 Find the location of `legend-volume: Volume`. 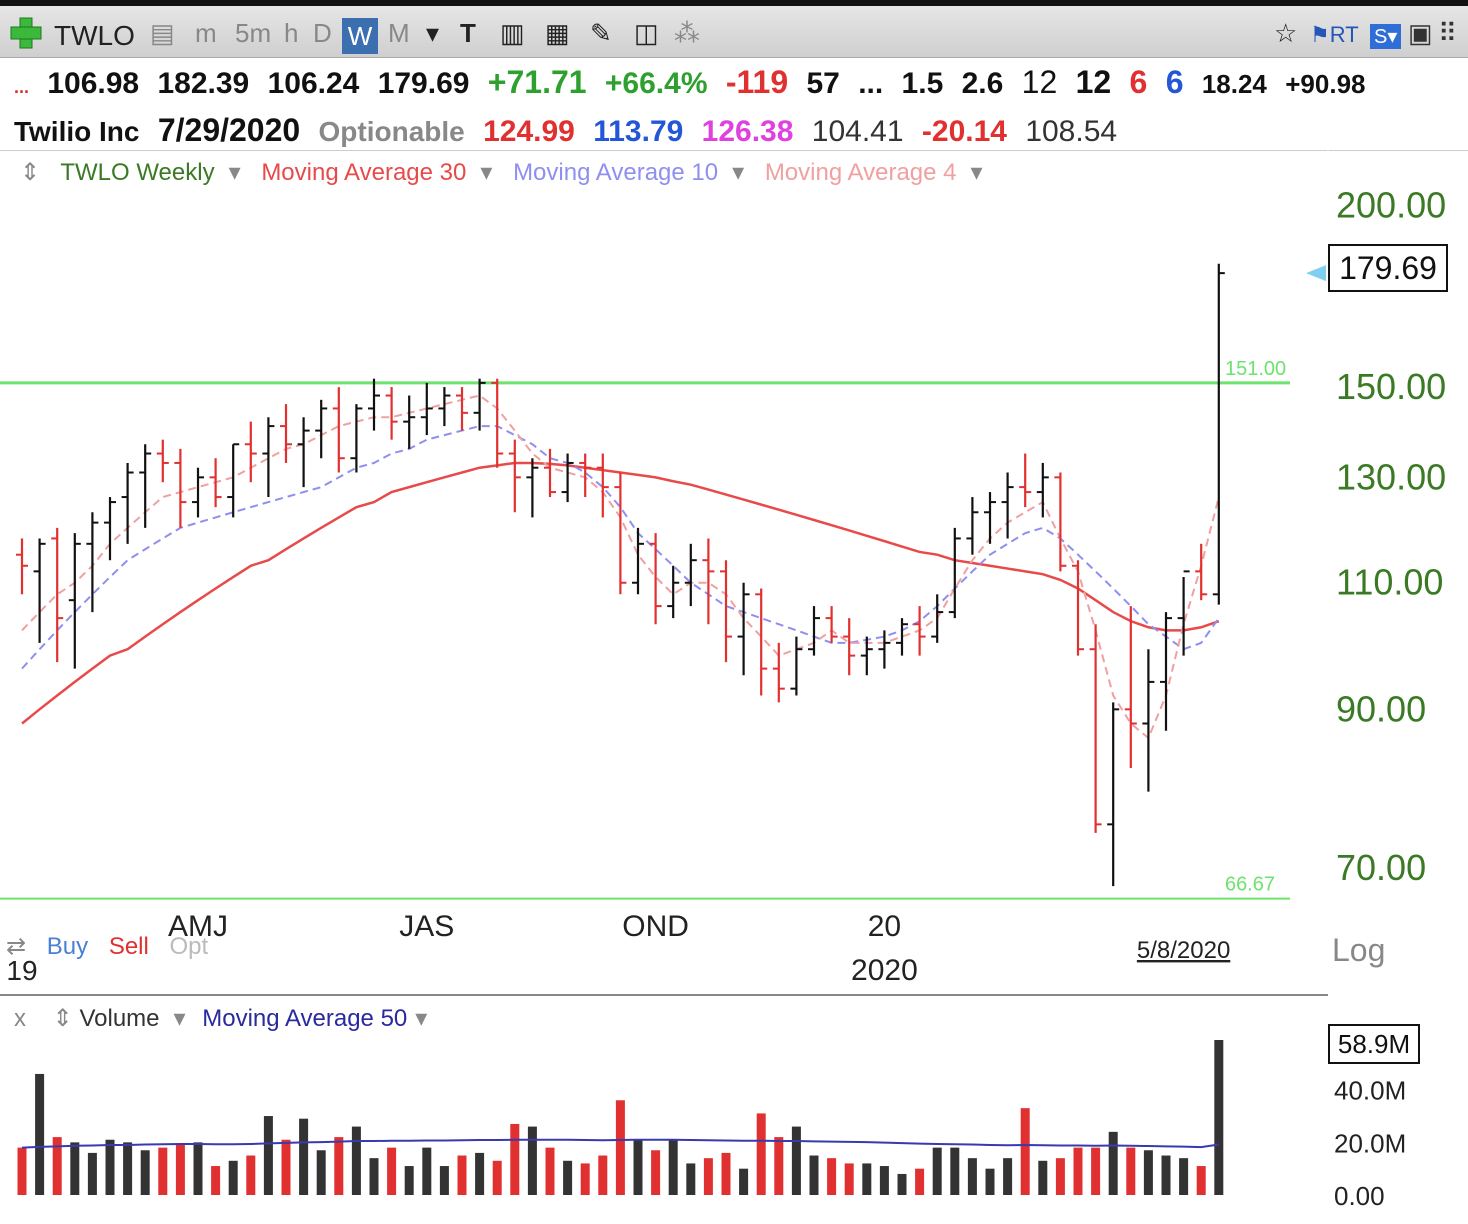

legend-volume: Volume is located at coordinates (119, 1018).